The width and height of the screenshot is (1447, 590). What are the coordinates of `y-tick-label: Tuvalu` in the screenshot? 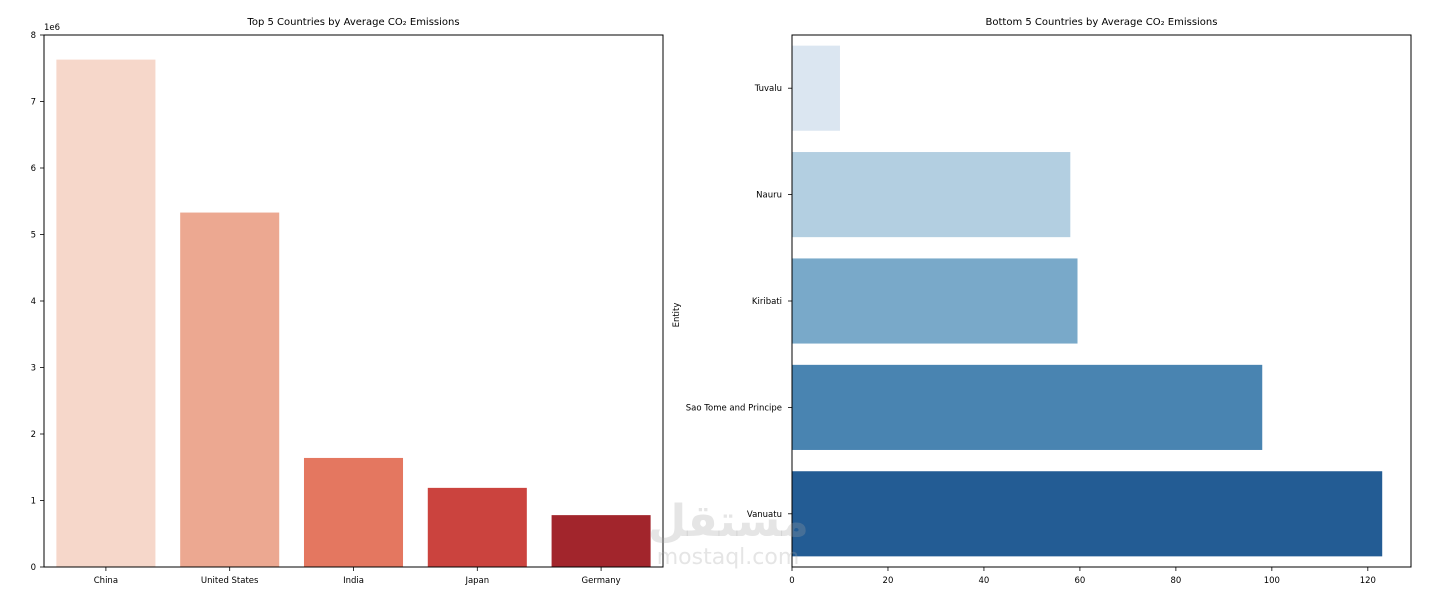 It's located at (768, 89).